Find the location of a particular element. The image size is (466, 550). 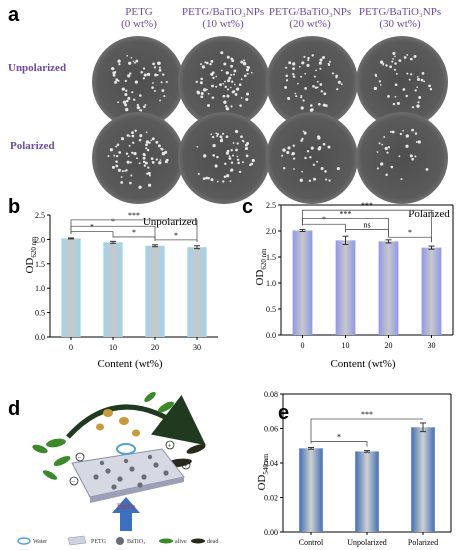

y-tick-label: 0.00 is located at coordinates (271, 532).